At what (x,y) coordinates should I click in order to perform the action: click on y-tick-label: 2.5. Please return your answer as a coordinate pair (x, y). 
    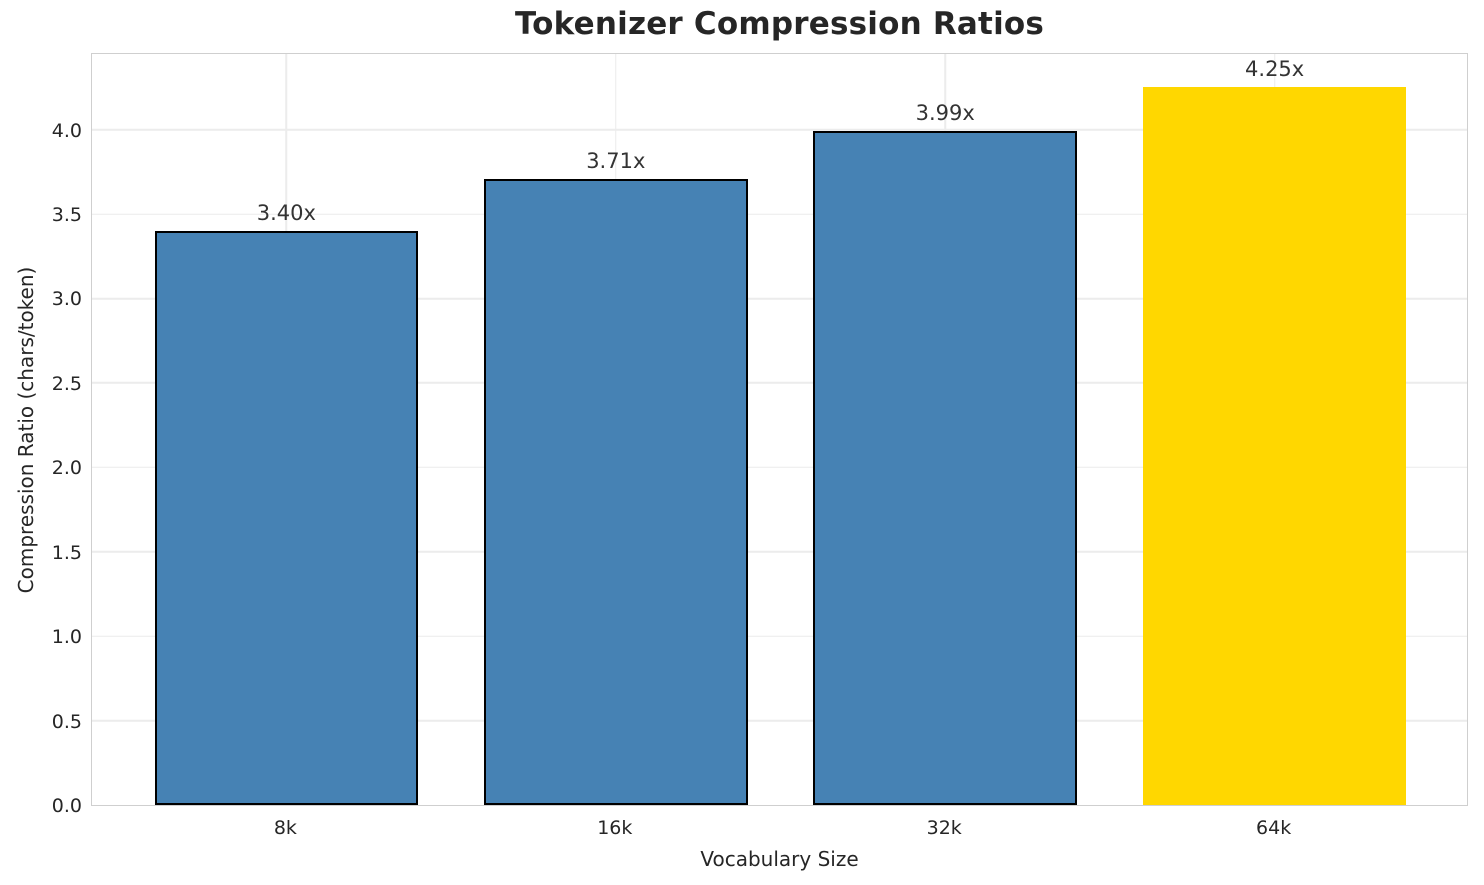
    Looking at the image, I should click on (66, 383).